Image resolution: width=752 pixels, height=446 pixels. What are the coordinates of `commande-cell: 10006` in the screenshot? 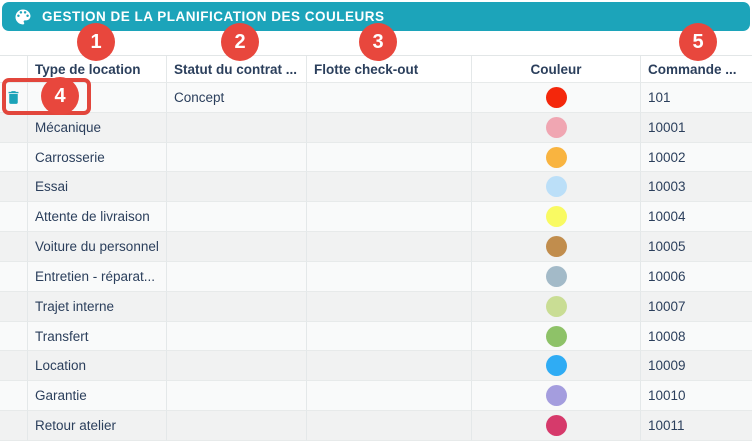 It's located at (696, 277).